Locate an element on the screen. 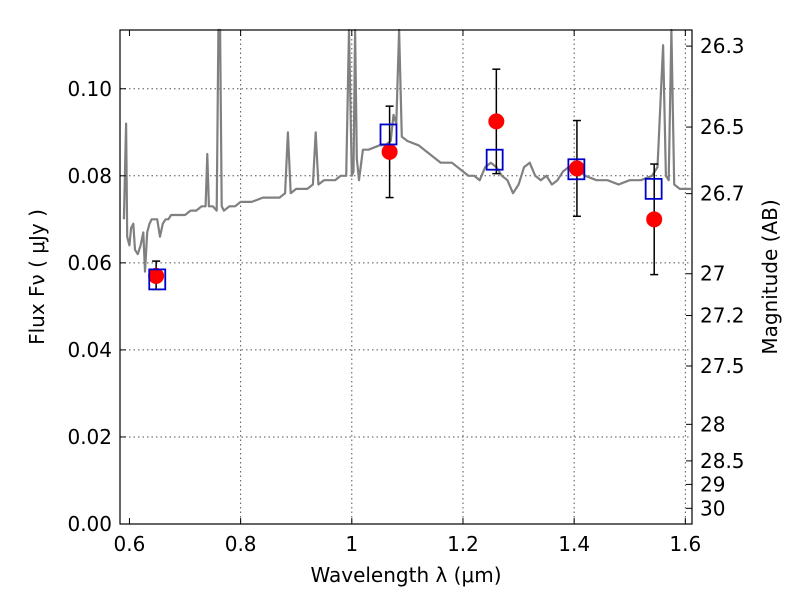  right-axis-title: Magnitude (AB) is located at coordinates (770, 276).